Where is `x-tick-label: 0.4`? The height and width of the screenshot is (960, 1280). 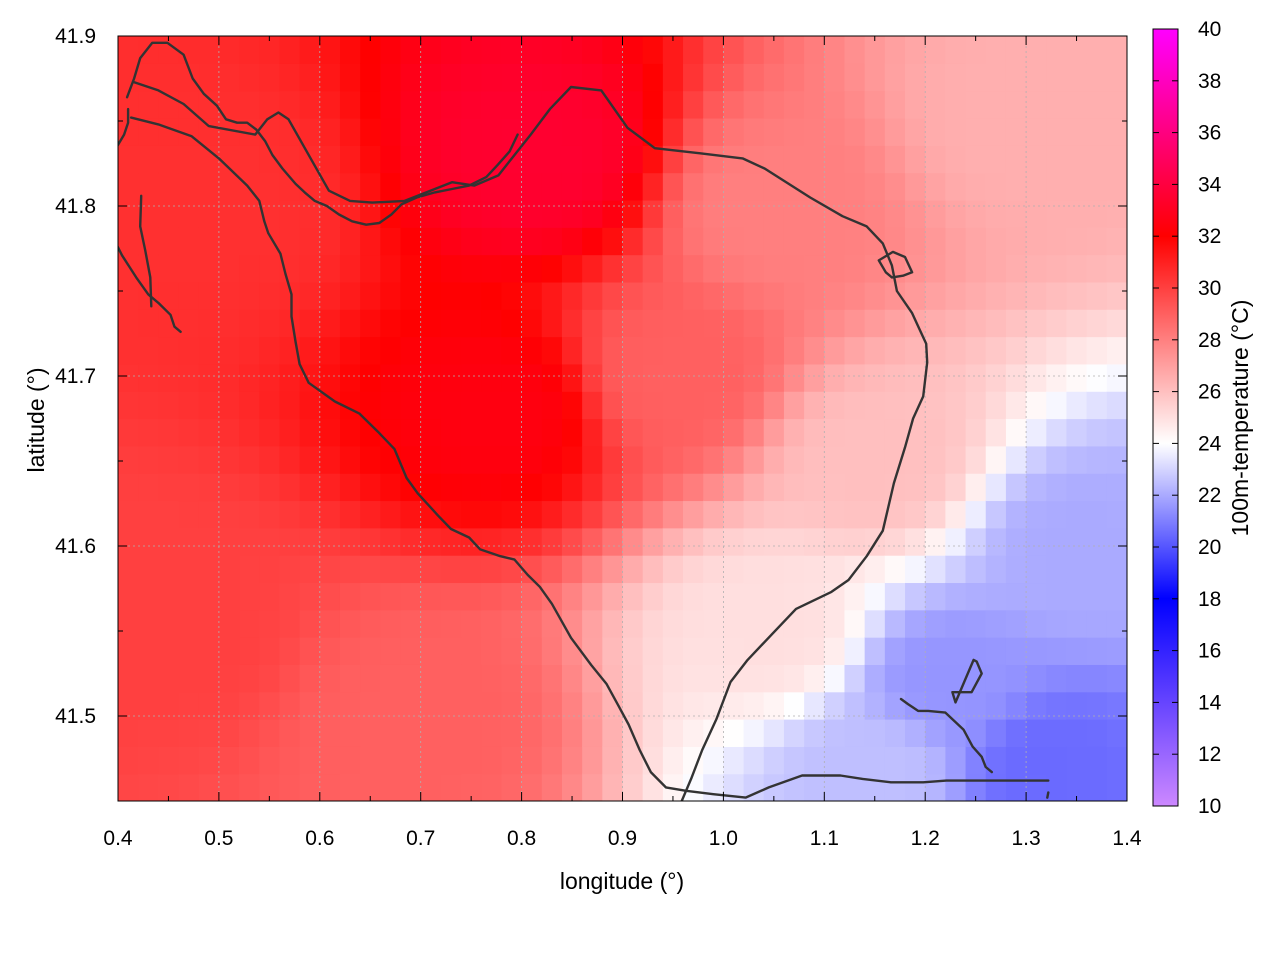 x-tick-label: 0.4 is located at coordinates (118, 838).